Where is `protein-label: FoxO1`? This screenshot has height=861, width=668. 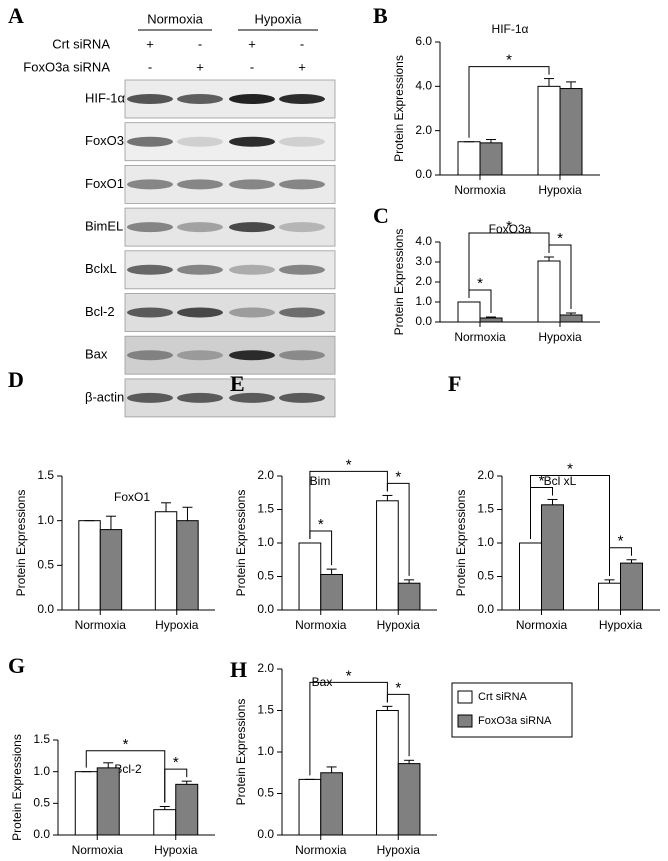
protein-label: FoxO1 is located at coordinates (104, 183).